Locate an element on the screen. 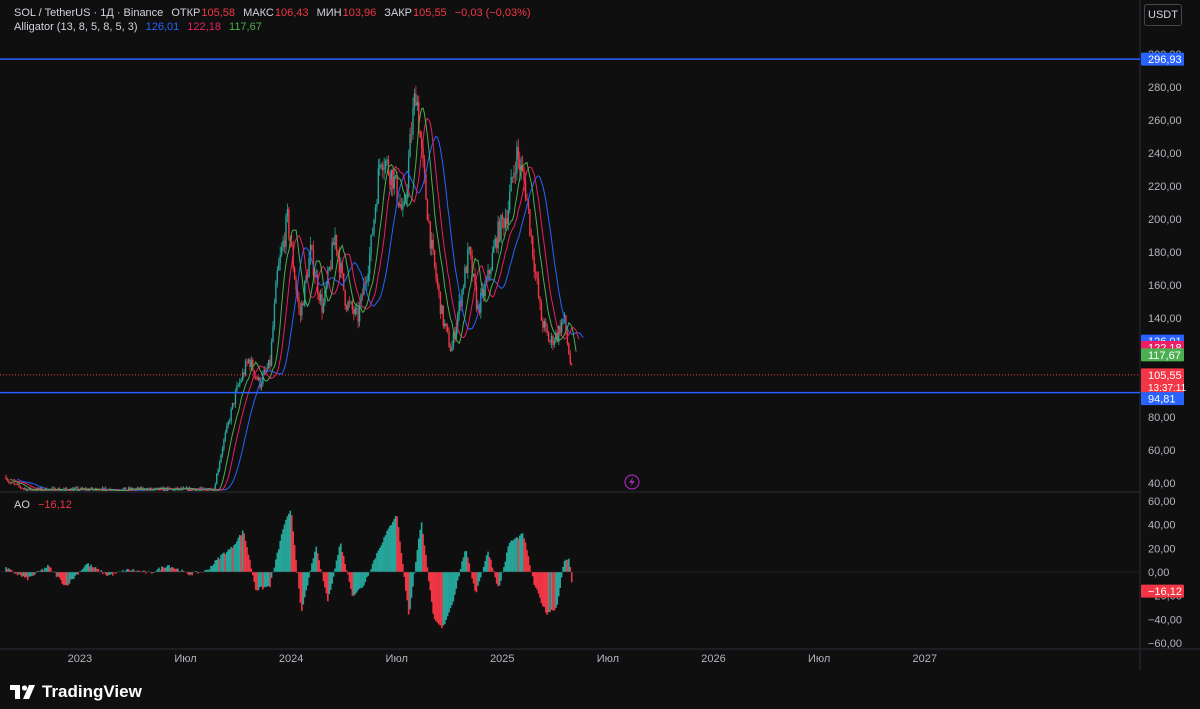 This screenshot has width=1200, height=709. tradingview-logo: TradingView is located at coordinates (76, 692).